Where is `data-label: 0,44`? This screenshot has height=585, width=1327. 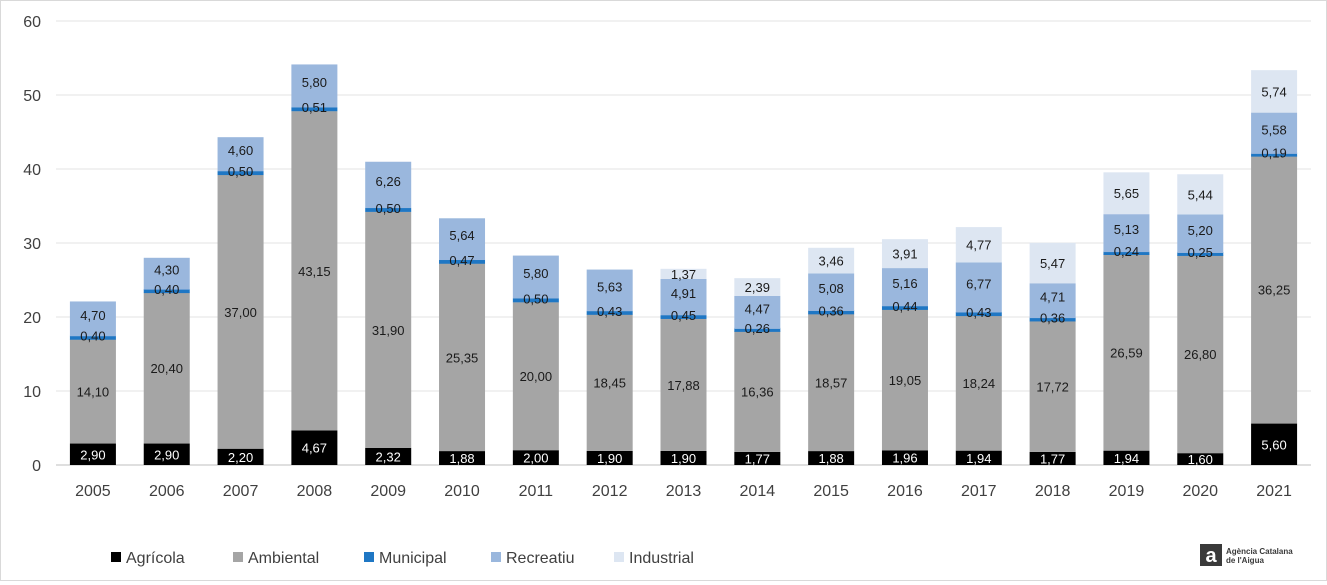
data-label: 0,44 is located at coordinates (904, 306).